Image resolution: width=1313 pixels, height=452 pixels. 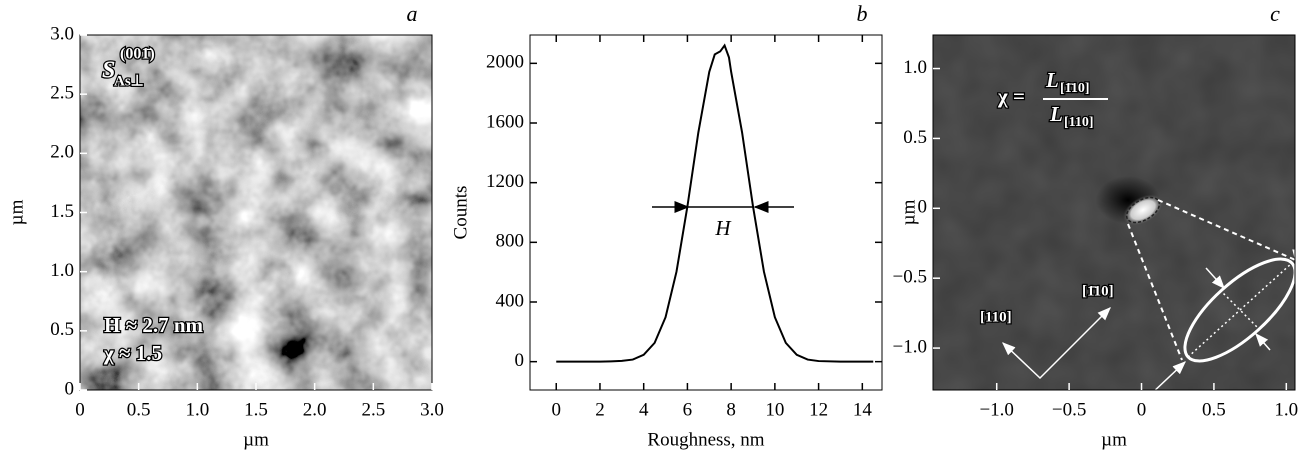 I want to click on y-tick-label: 400, so click(x=510, y=300).